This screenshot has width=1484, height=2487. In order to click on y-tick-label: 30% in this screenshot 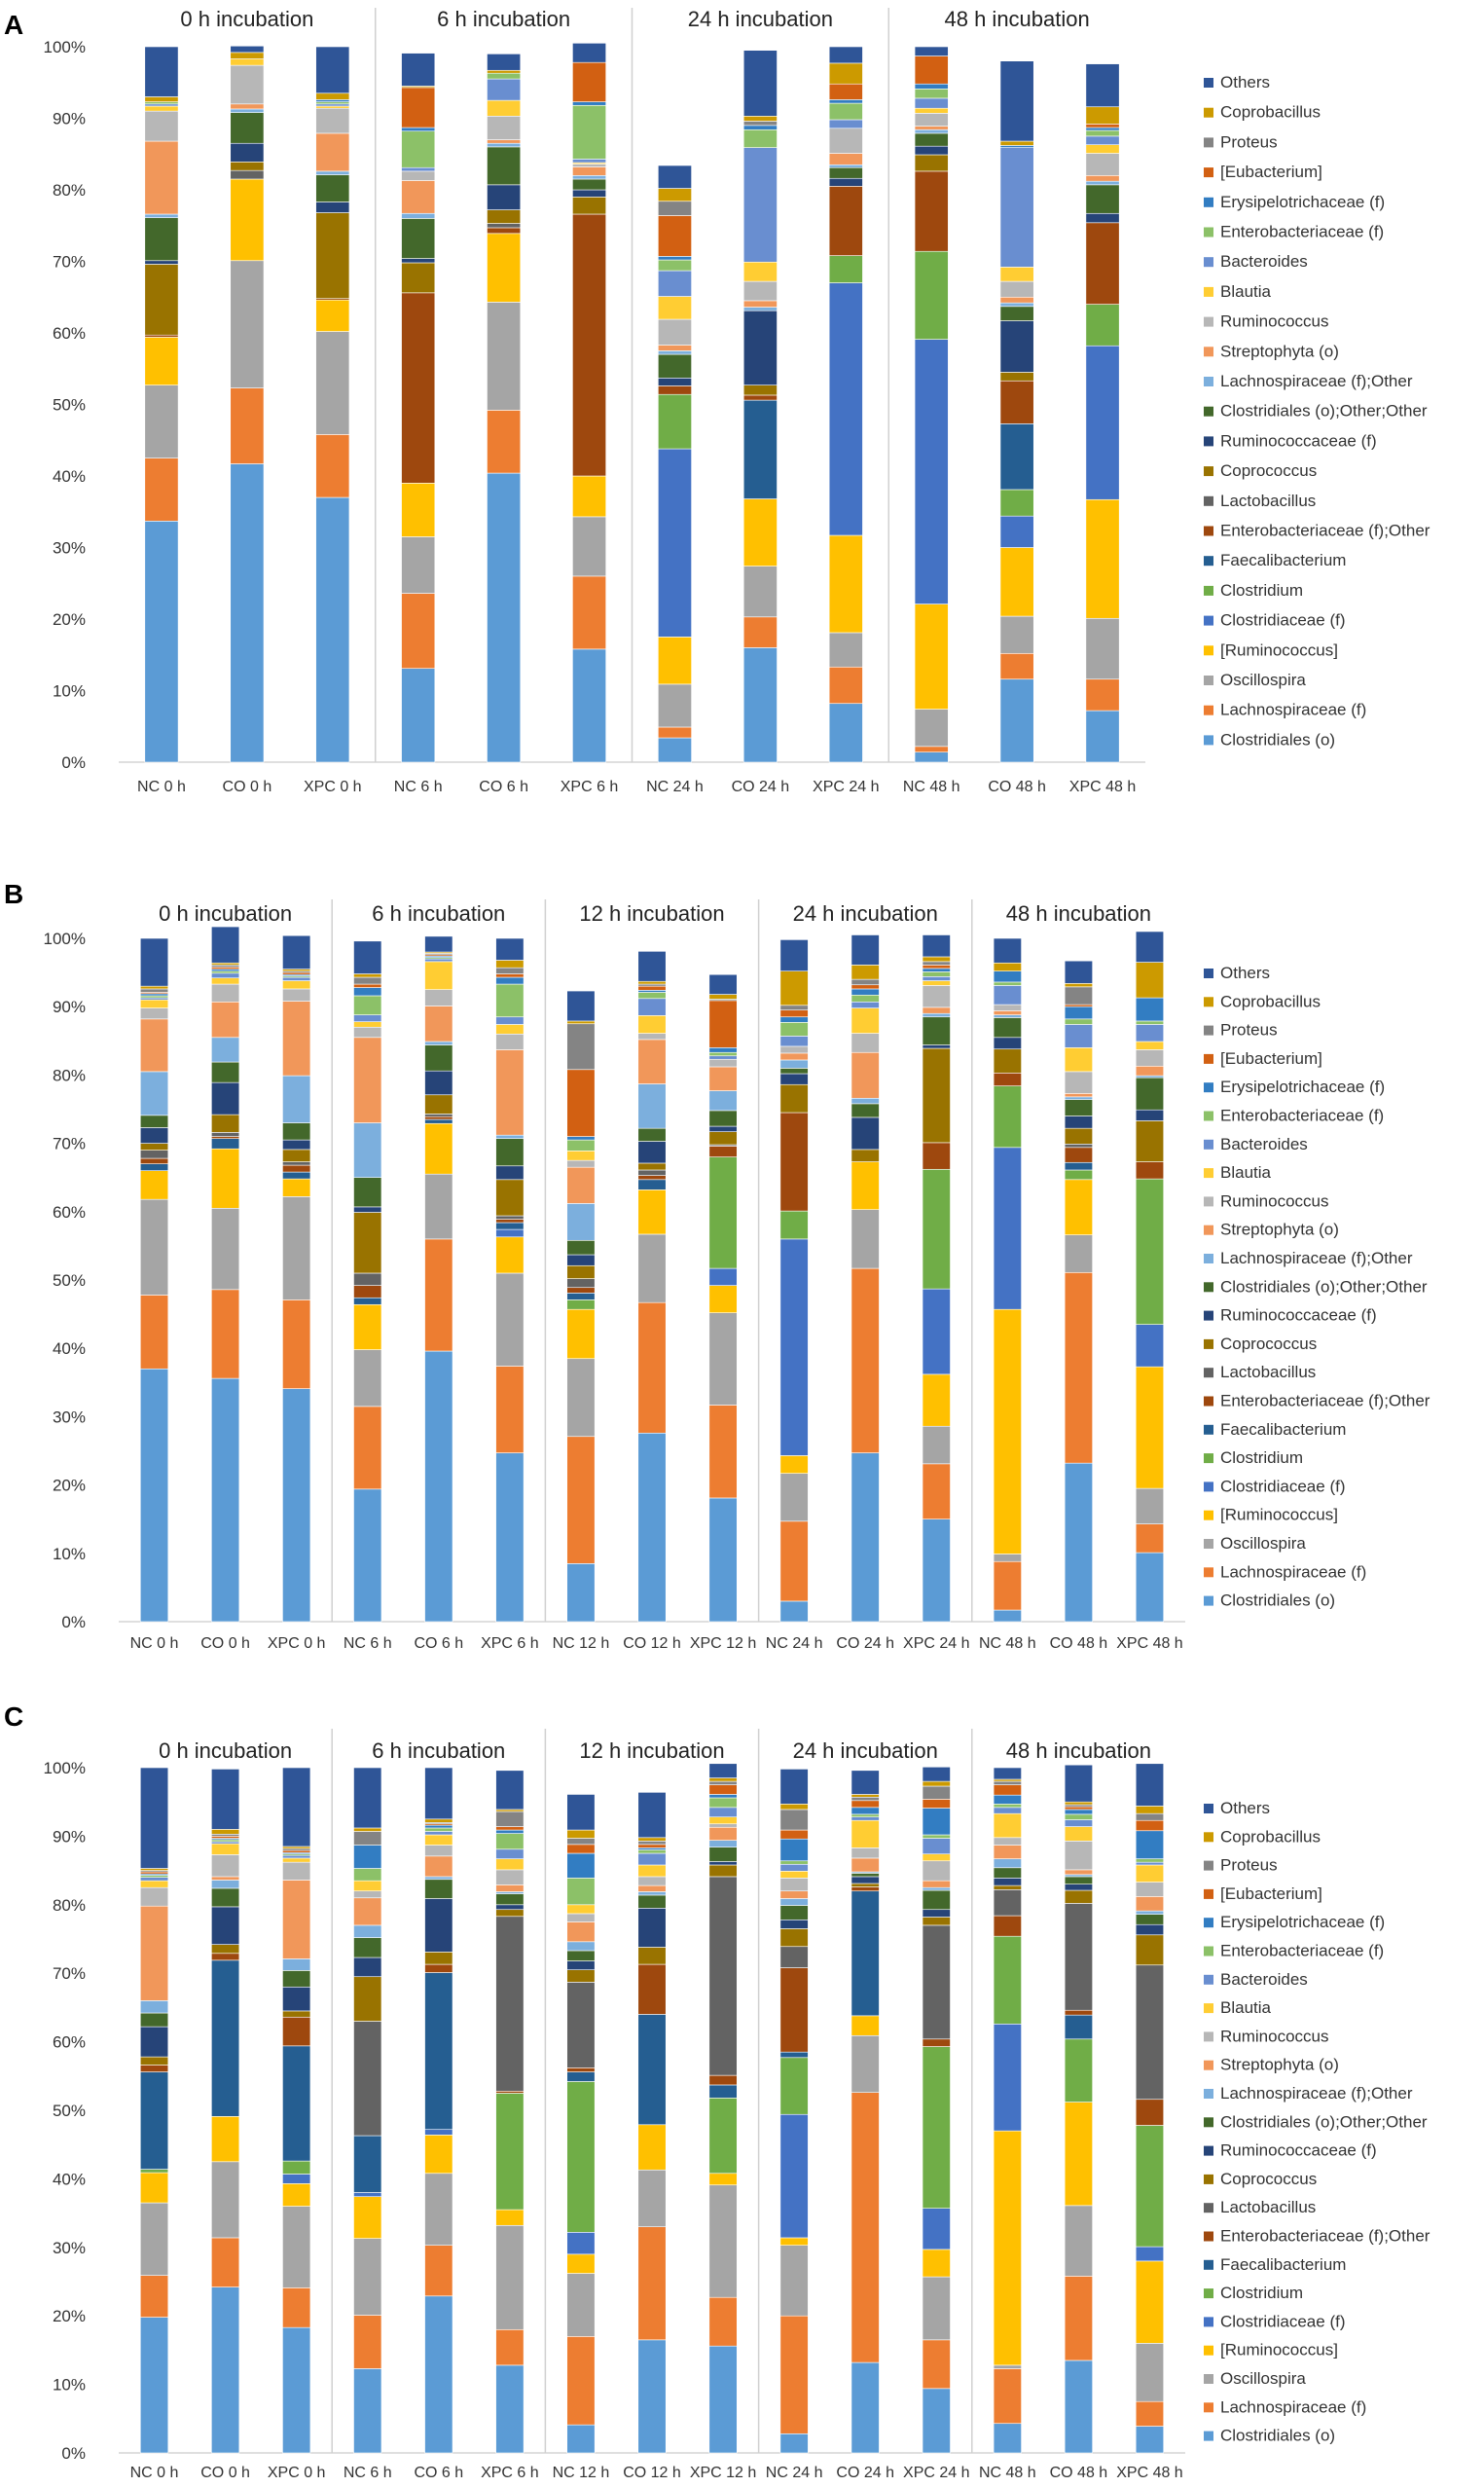, I will do `click(70, 1417)`.